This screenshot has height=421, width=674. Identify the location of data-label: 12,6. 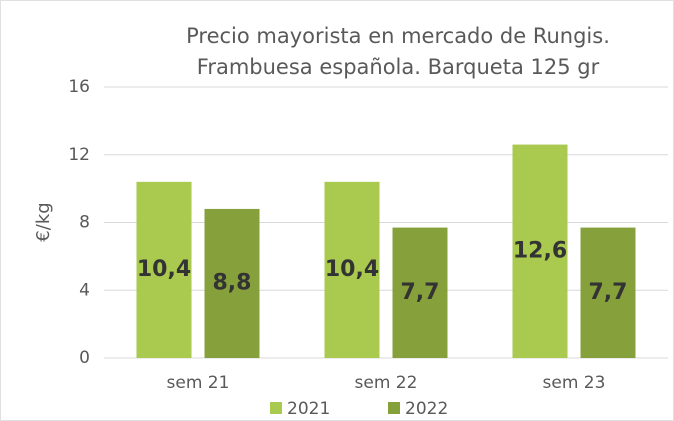
(540, 250).